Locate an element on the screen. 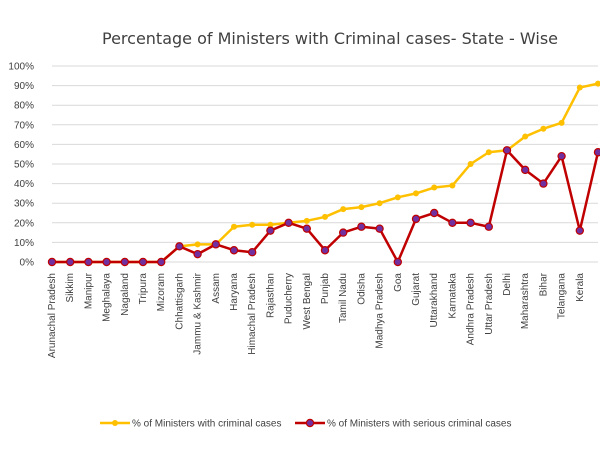 This screenshot has height=450, width=600. legend-item: % of Ministers with criminal cases is located at coordinates (190, 424).